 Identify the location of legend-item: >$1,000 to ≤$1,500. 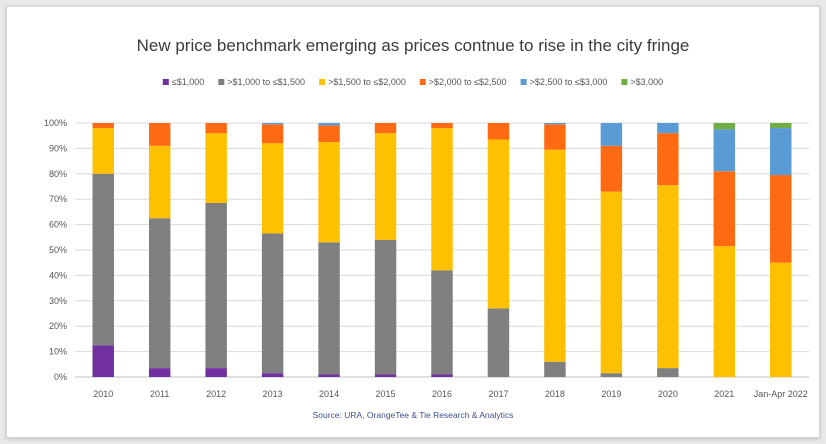
(261, 82).